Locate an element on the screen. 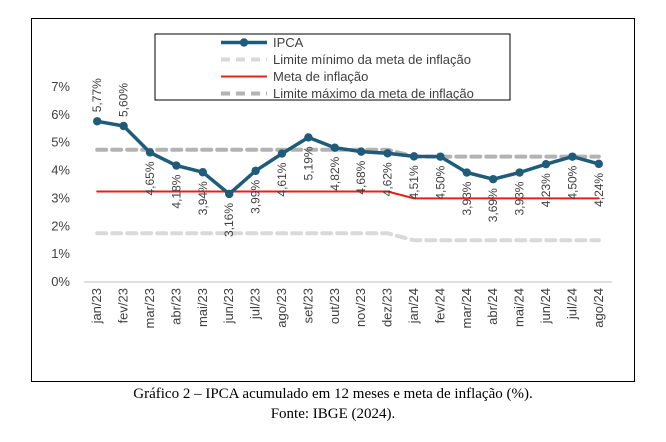 The image size is (666, 442). legend-entry-0: IPCA is located at coordinates (288, 42).